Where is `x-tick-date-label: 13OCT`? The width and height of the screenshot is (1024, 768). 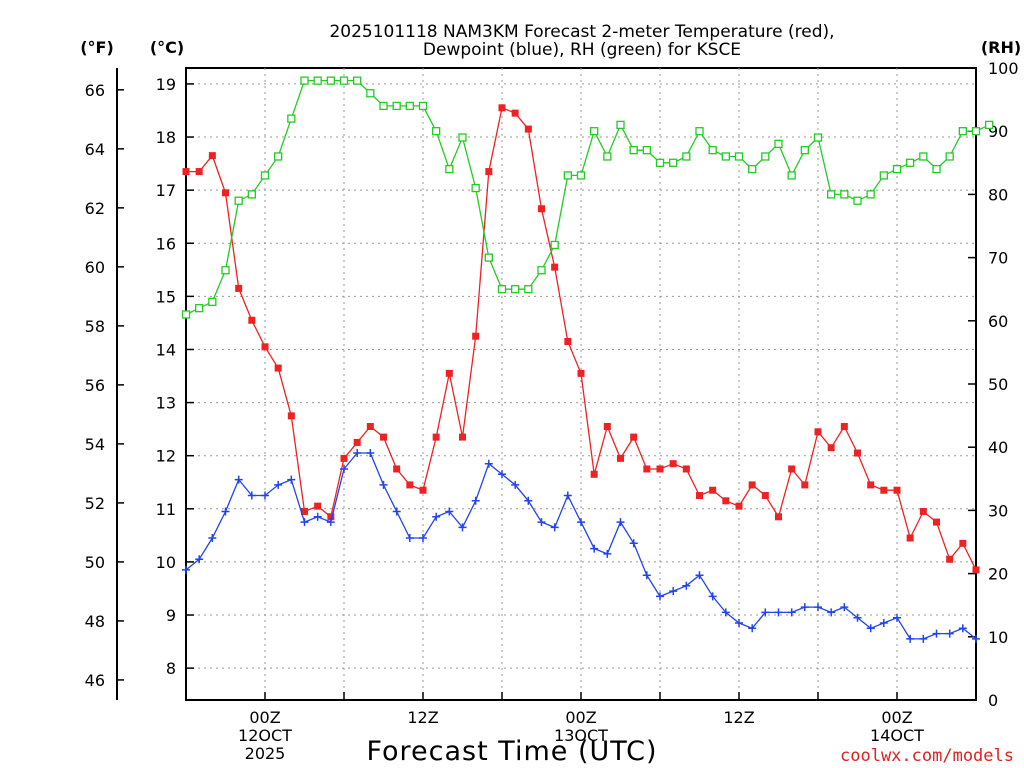 x-tick-date-label: 13OCT is located at coordinates (581, 735).